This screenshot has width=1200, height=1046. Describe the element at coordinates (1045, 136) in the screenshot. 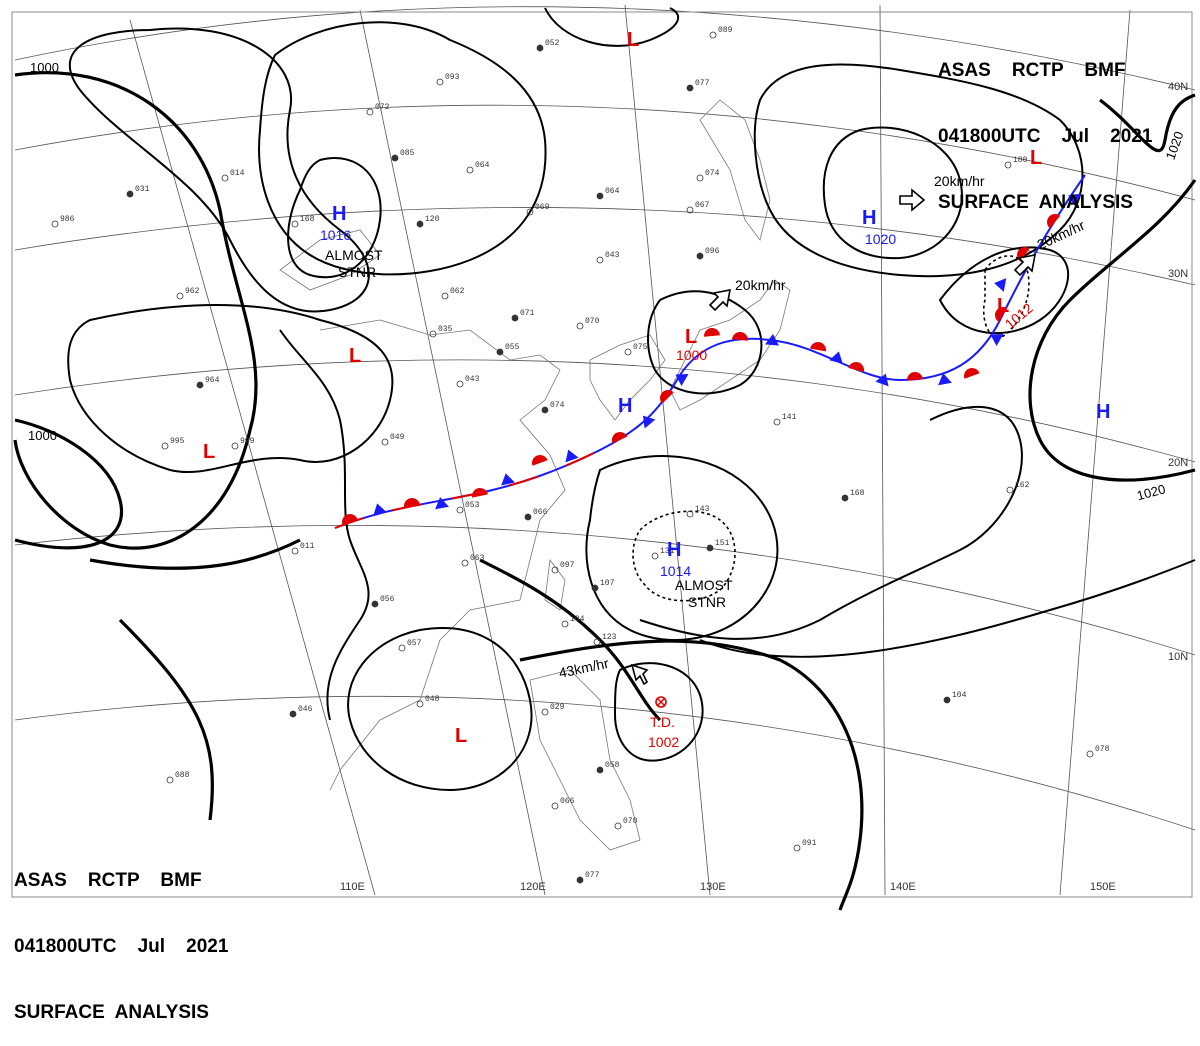

I see `header-line-2: 041800UTC Jul 2021` at that location.